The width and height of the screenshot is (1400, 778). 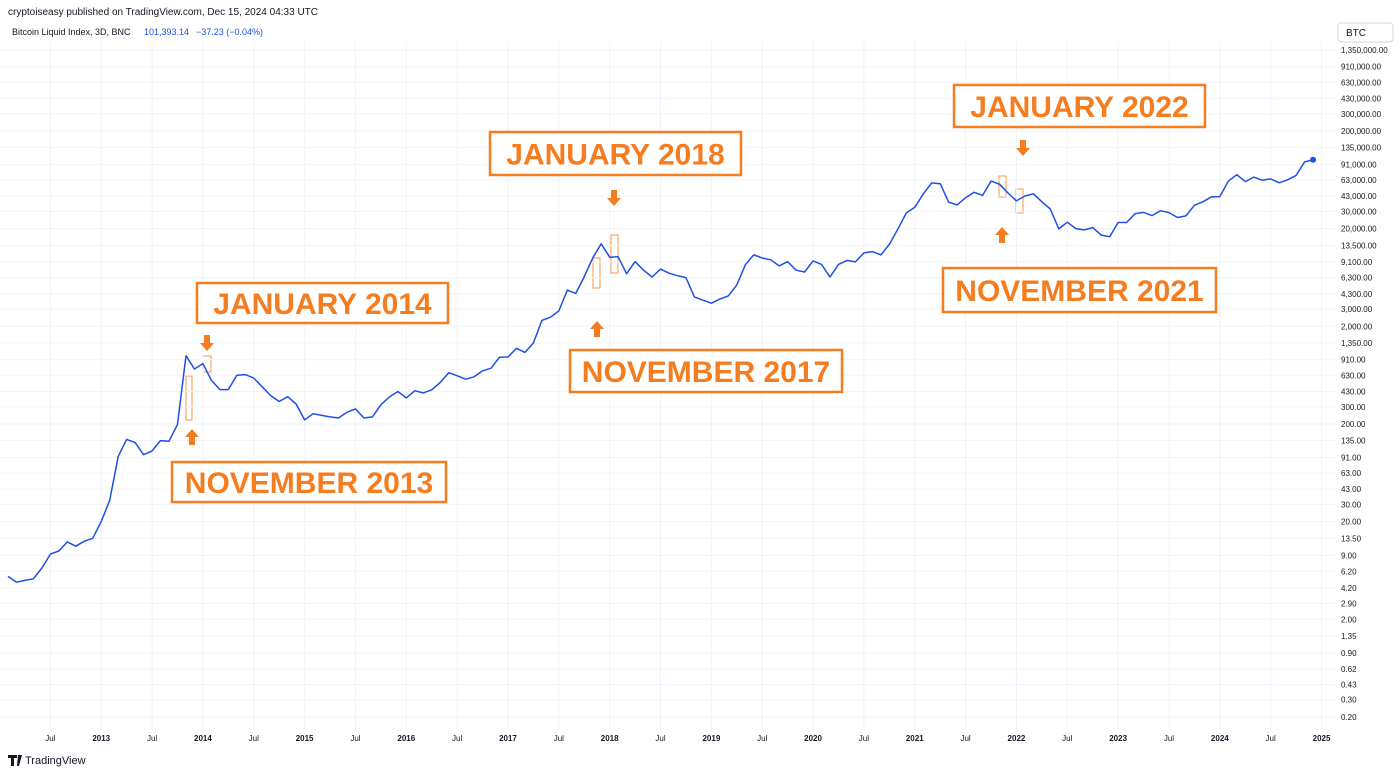 What do you see at coordinates (55, 761) in the screenshot?
I see `footer: TradingView` at bounding box center [55, 761].